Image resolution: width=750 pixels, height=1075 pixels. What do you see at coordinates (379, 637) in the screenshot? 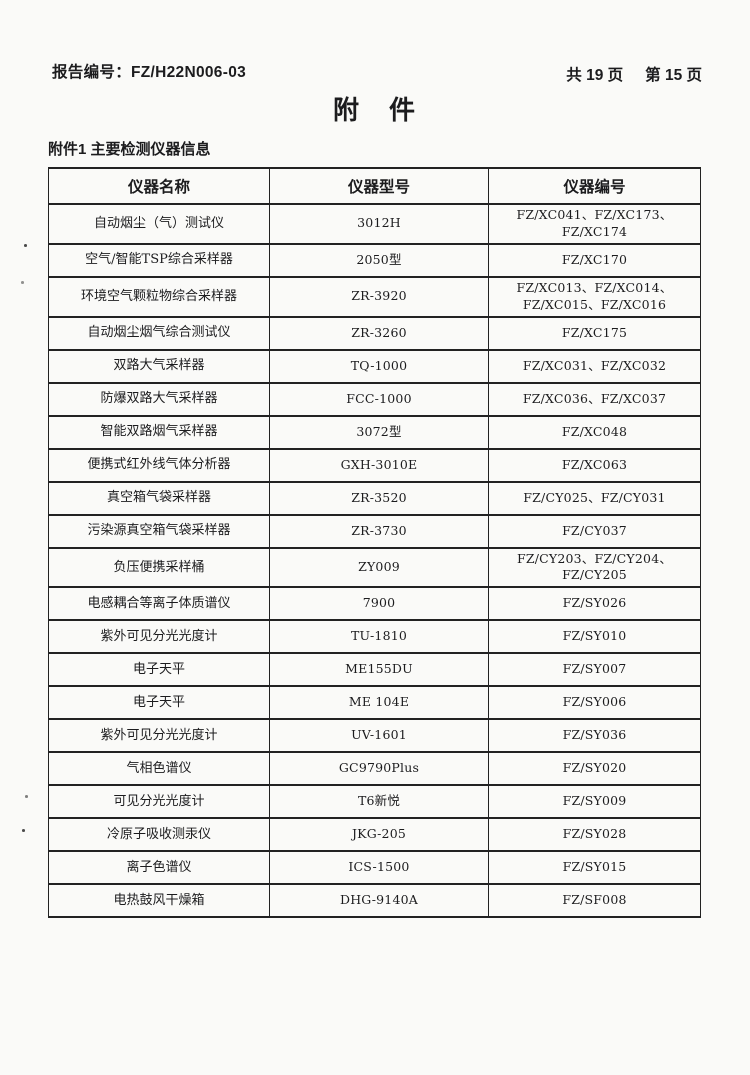
I see `instrument-model: TU-1810` at bounding box center [379, 637].